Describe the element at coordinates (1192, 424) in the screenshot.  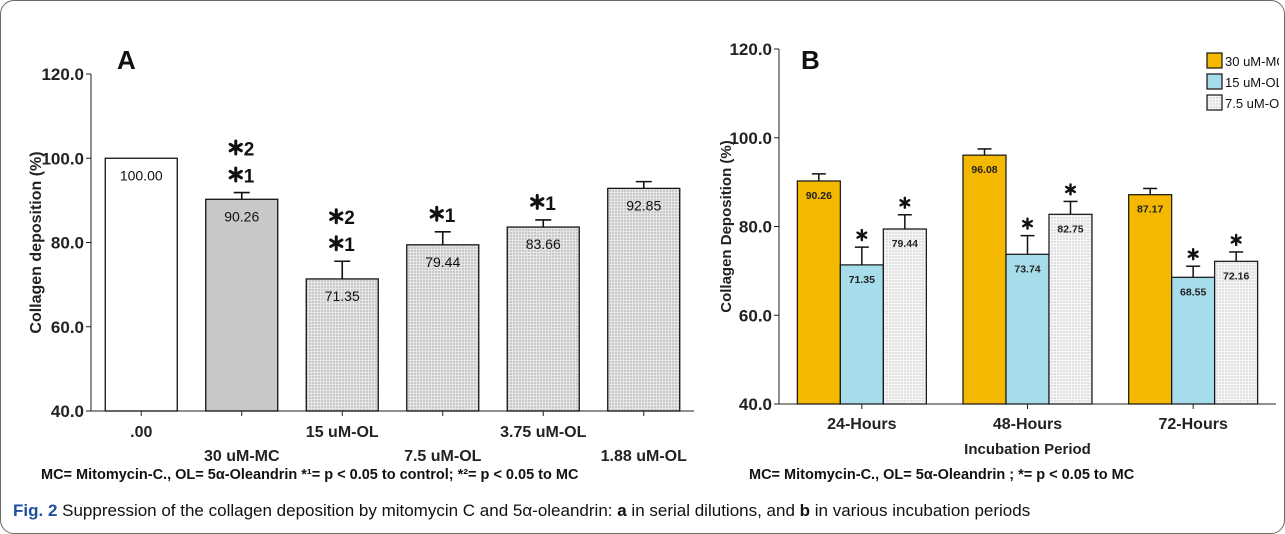
I see `x-tick-label-b: 72-Hours` at that location.